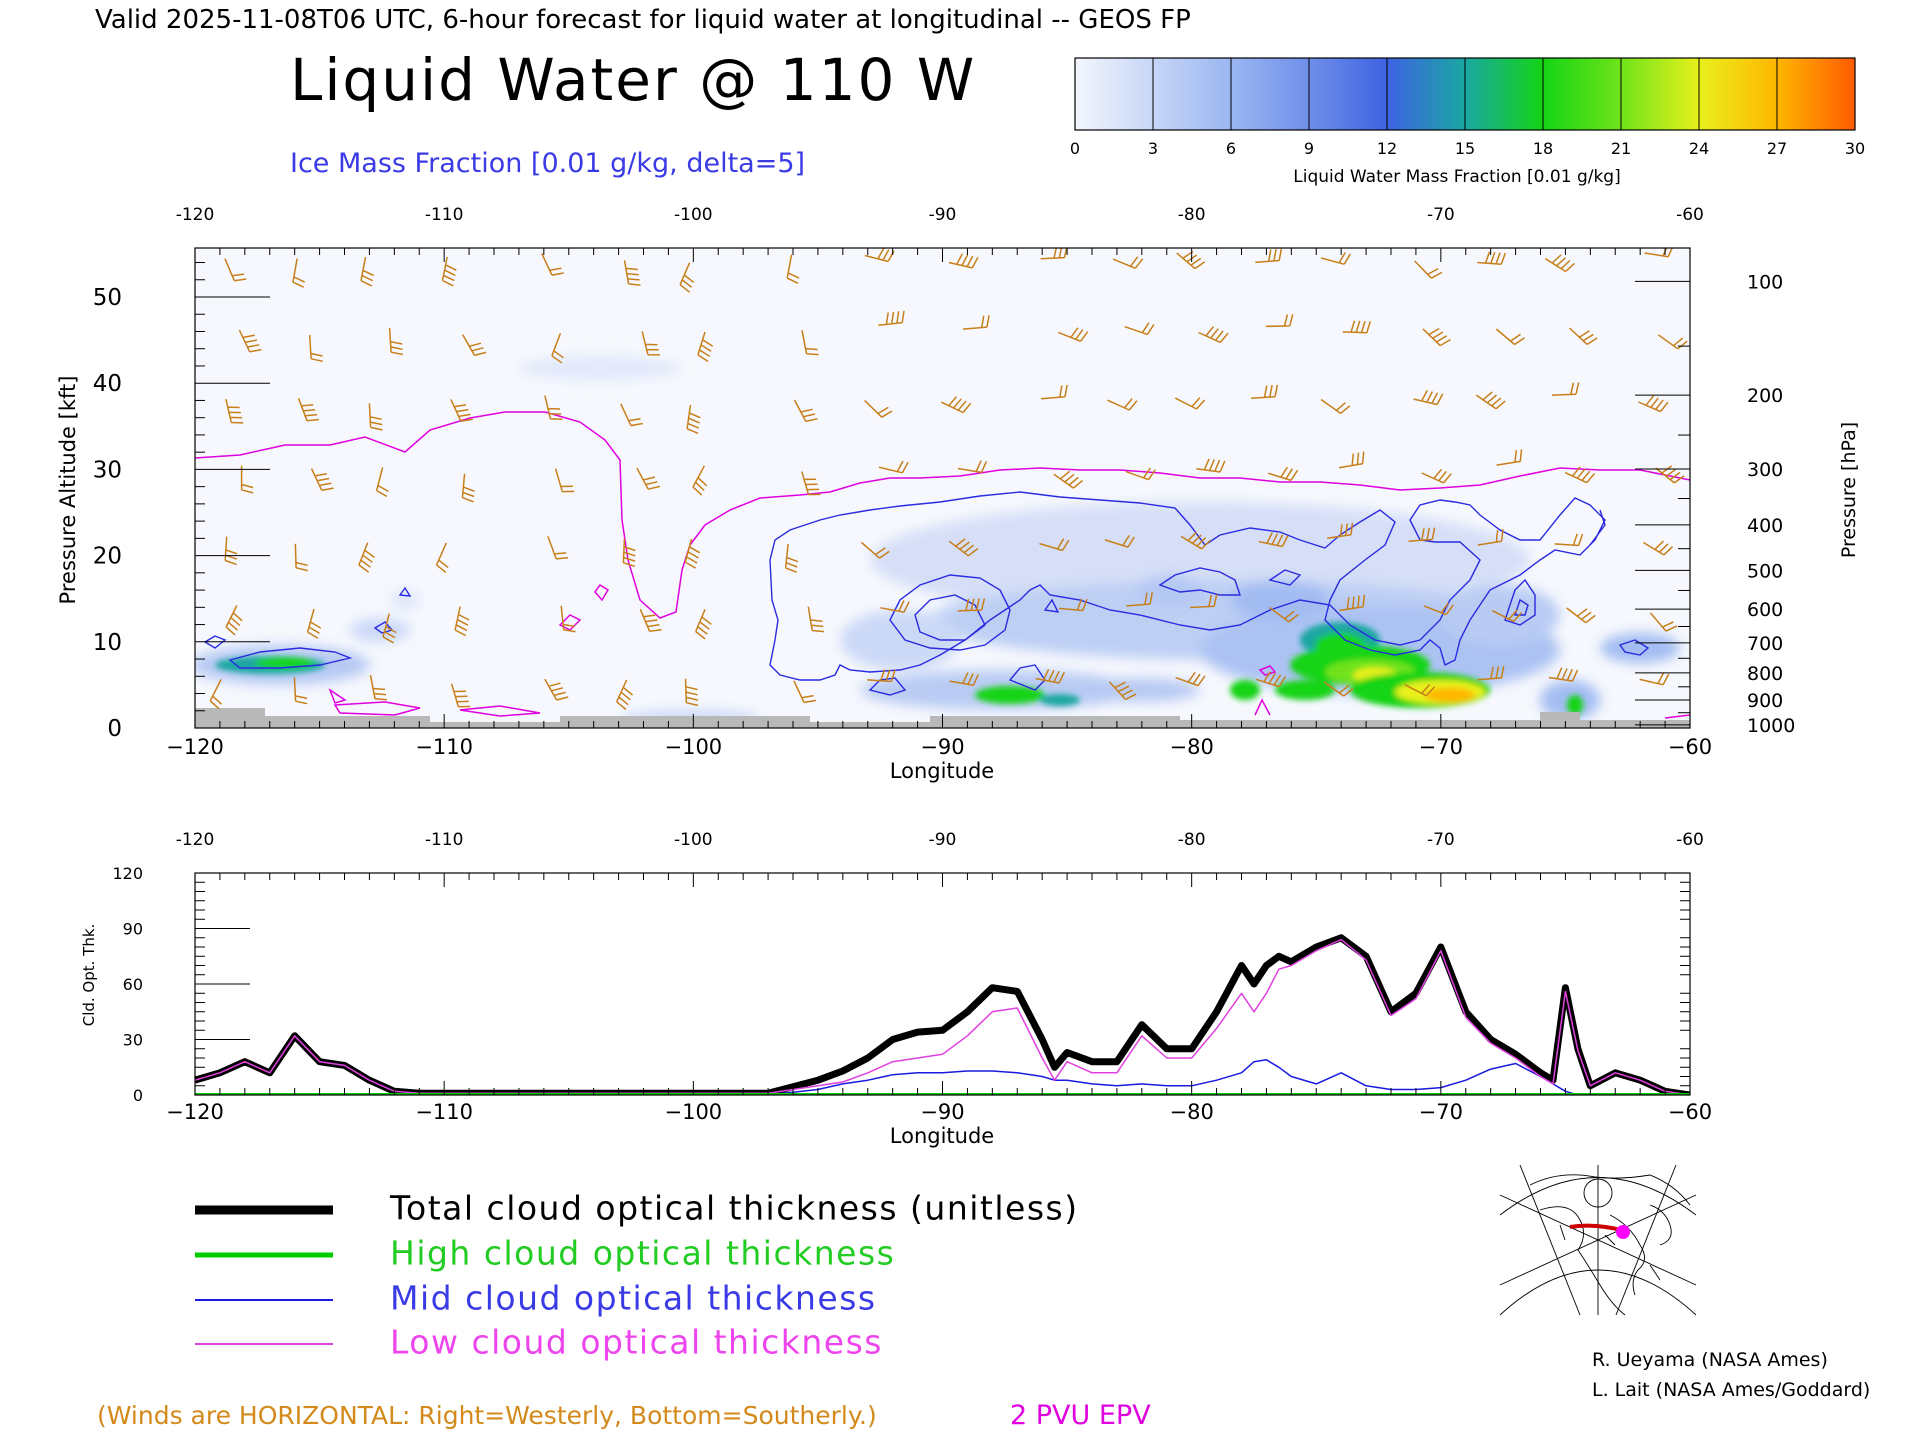 This screenshot has width=1920, height=1440. Describe the element at coordinates (642, 1253) in the screenshot. I see `legend-label-high: High cloud optical thickness` at that location.